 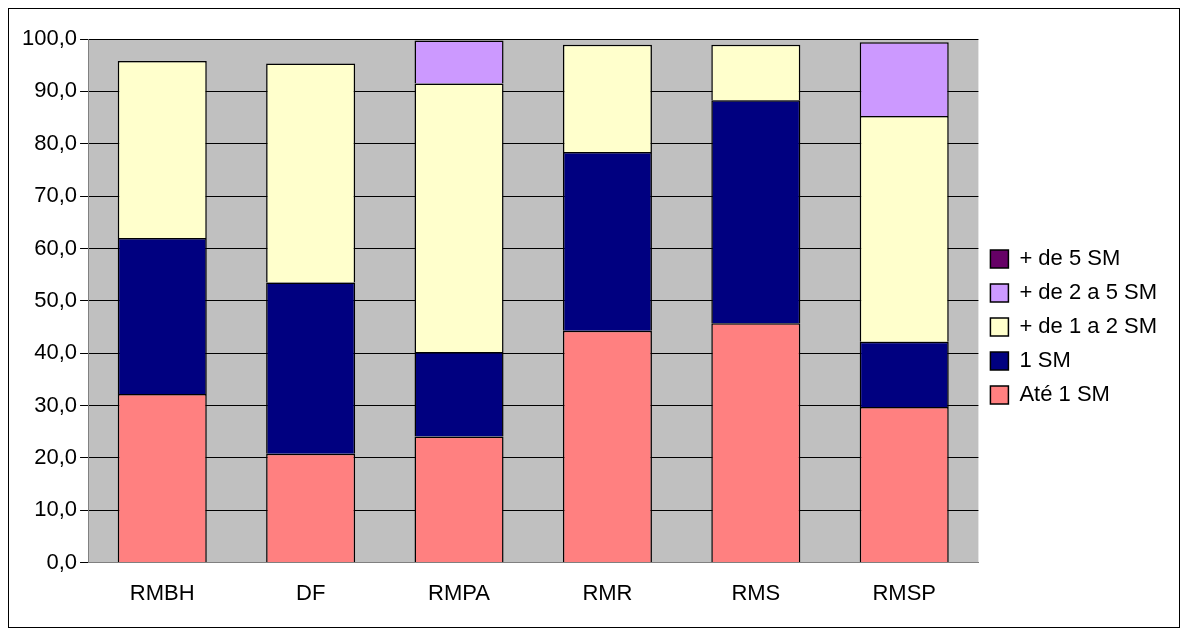 I want to click on legend-label: + de 1 a 2 SM, so click(x=1088, y=326).